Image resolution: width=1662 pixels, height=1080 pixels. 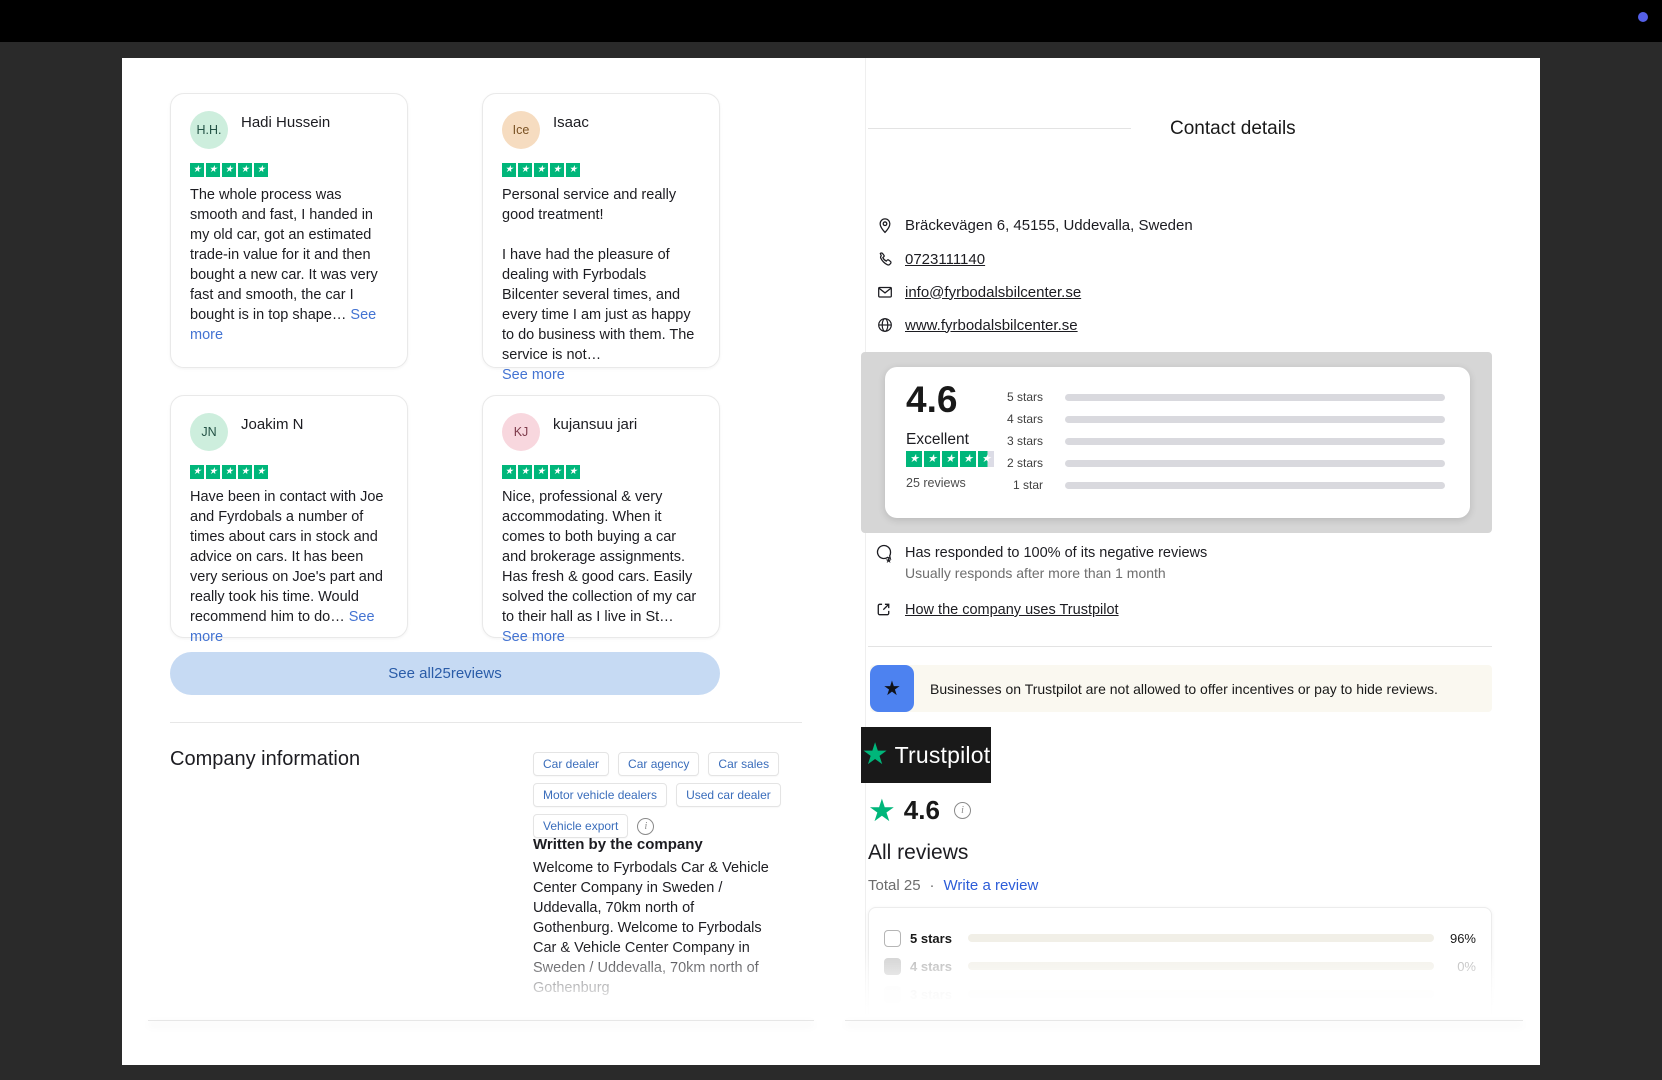 I want to click on how-company-uses-trustpilot-link: How the company uses Trustpilot, so click(x=1012, y=610).